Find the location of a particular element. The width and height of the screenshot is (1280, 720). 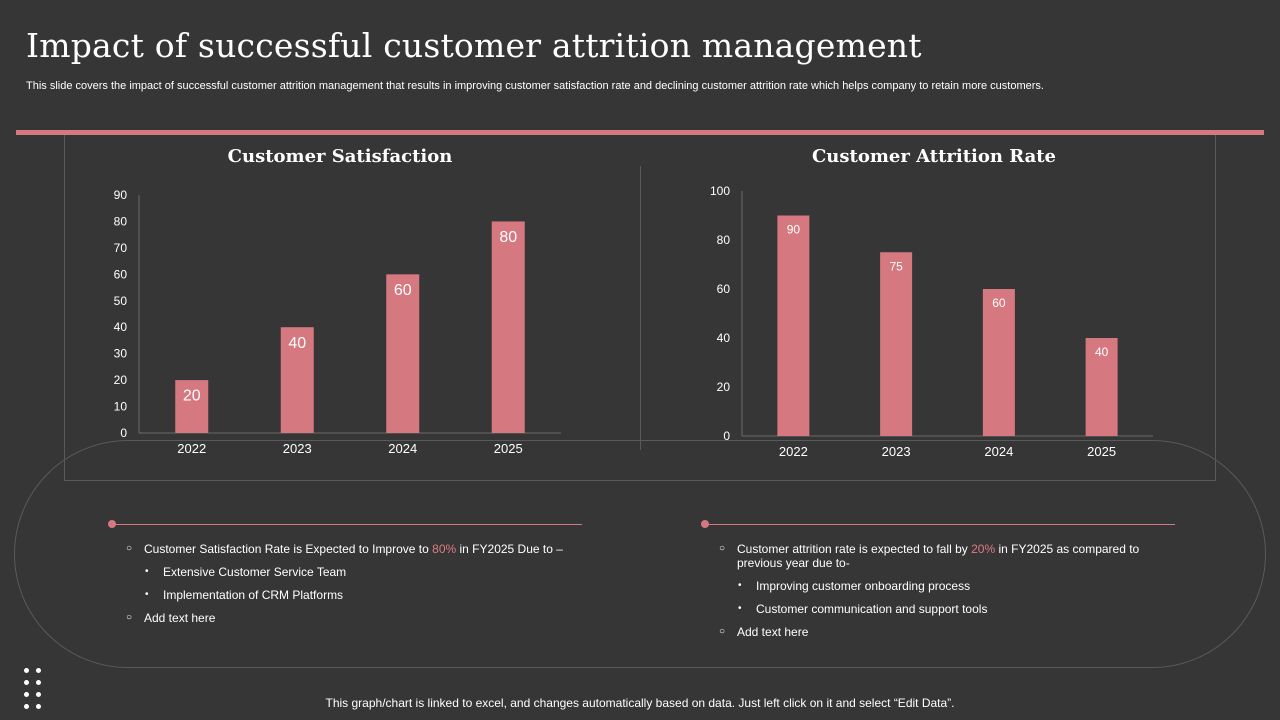

note-sub-item: • Improving customer onboarding process is located at coordinates (854, 586).